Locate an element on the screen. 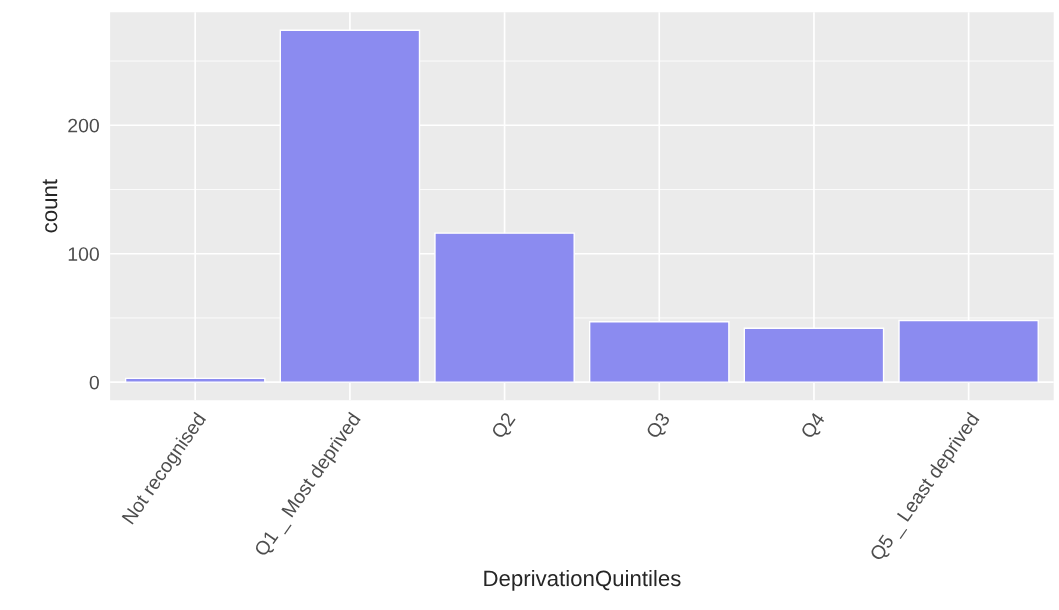  x-tick-label: Q3 is located at coordinates (659, 426).